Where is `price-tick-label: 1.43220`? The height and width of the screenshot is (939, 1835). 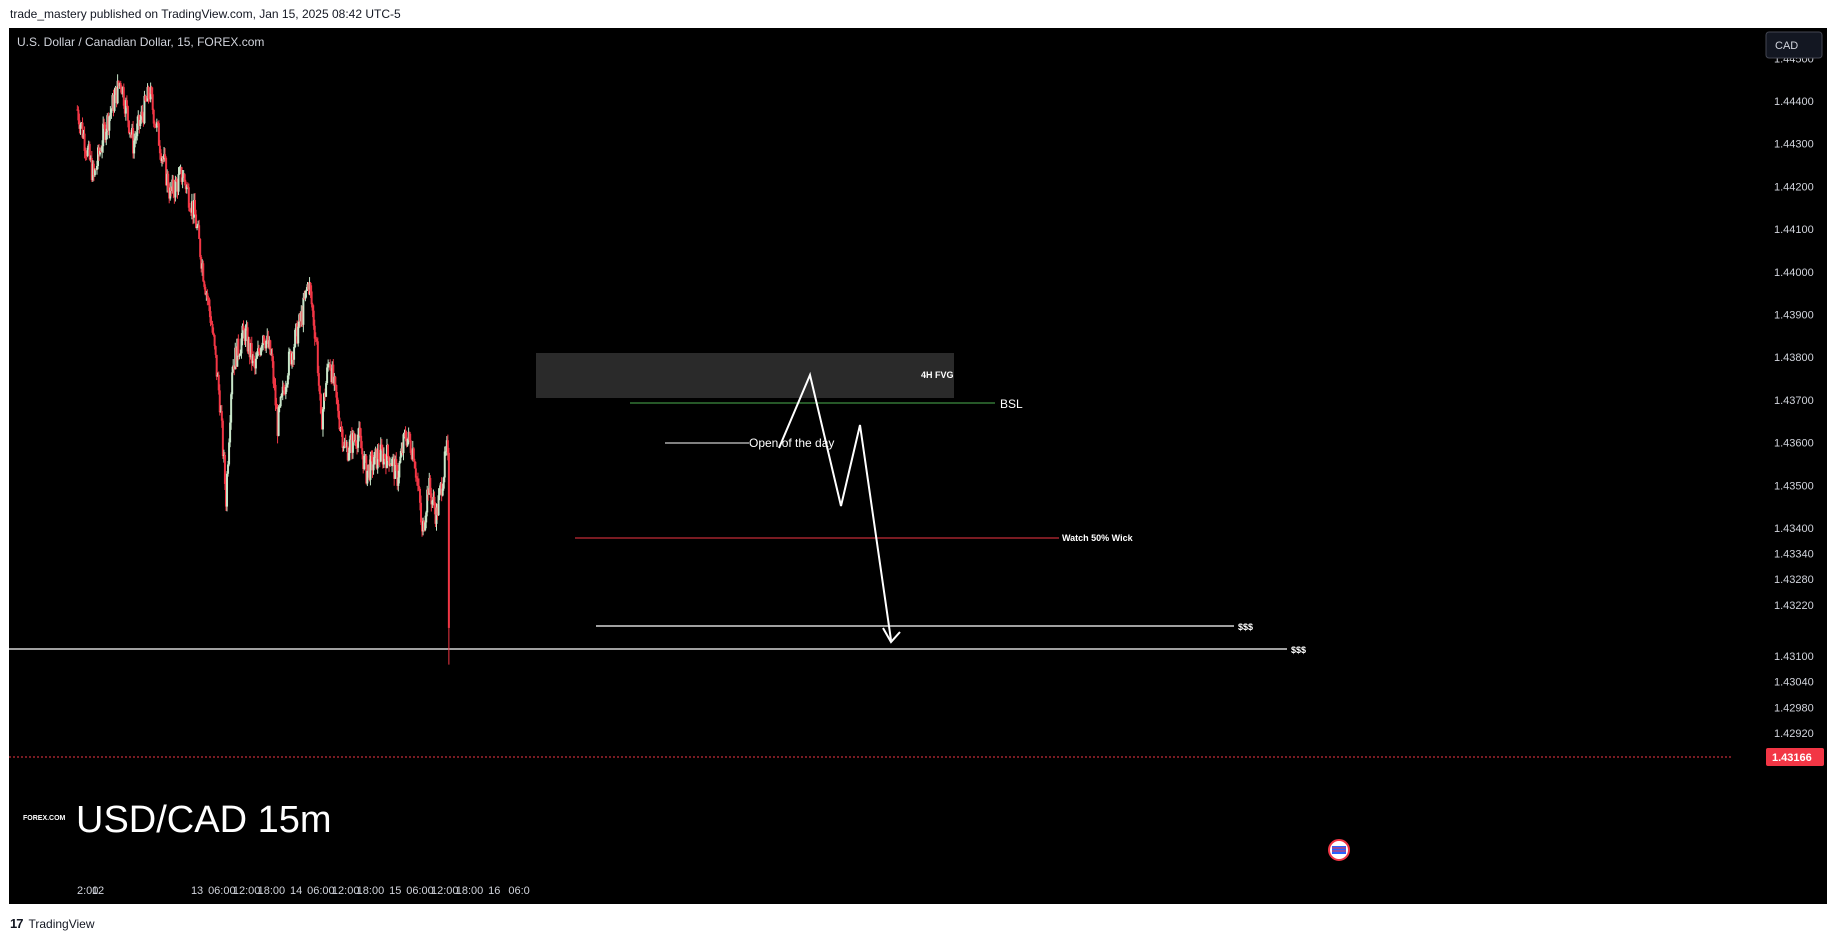 price-tick-label: 1.43220 is located at coordinates (1794, 606).